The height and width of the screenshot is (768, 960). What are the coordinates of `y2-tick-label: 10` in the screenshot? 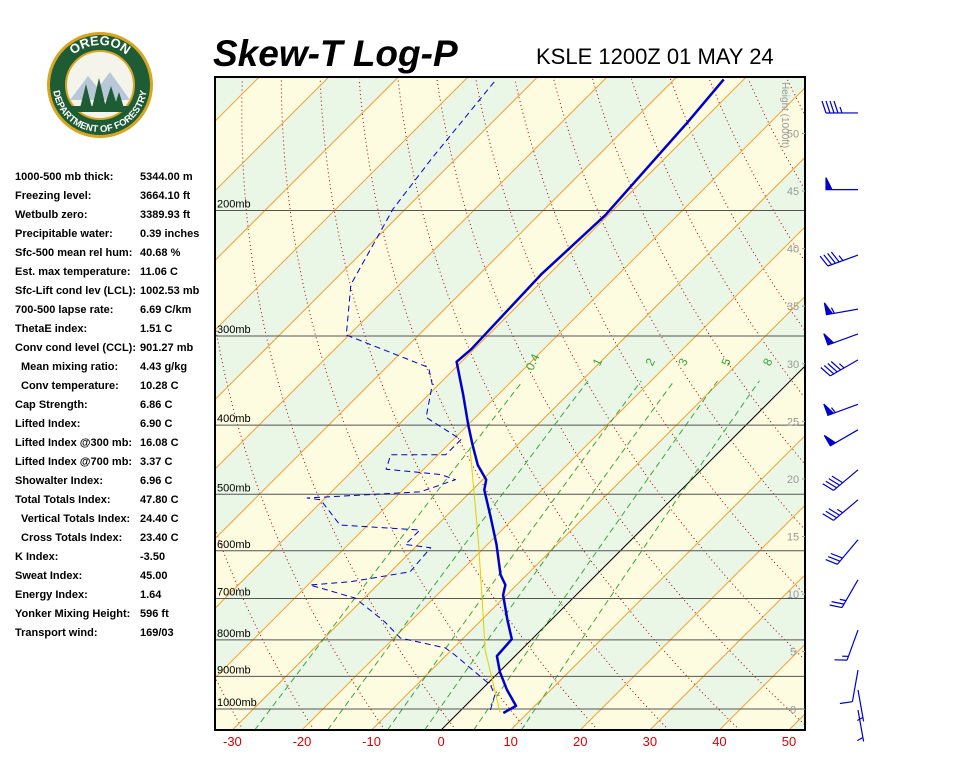 It's located at (793, 595).